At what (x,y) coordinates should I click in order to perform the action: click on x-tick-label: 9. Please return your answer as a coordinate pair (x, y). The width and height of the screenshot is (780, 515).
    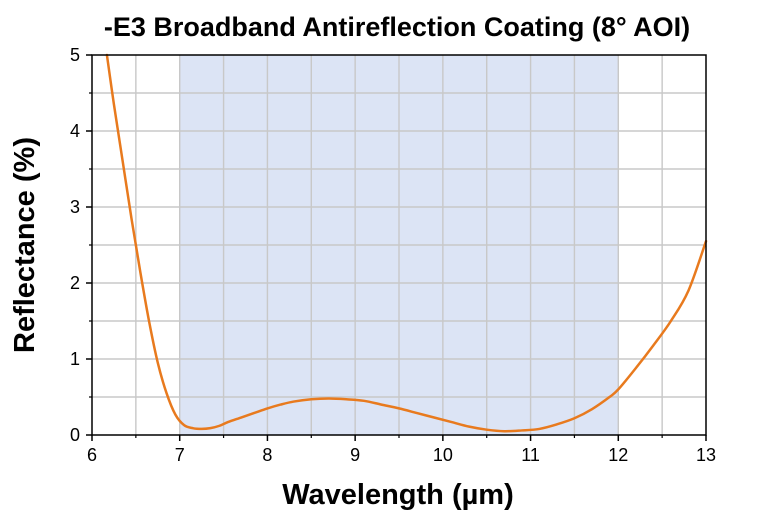
    Looking at the image, I should click on (355, 455).